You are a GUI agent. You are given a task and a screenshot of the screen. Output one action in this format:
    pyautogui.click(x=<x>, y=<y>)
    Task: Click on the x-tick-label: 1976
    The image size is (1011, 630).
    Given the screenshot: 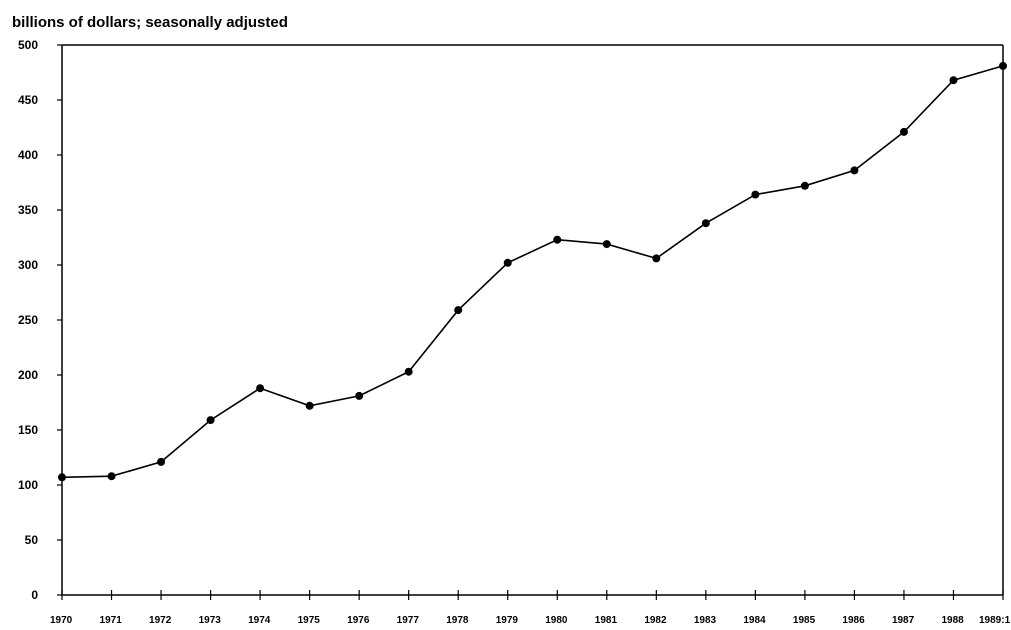 What is the action you would take?
    pyautogui.click(x=358, y=620)
    